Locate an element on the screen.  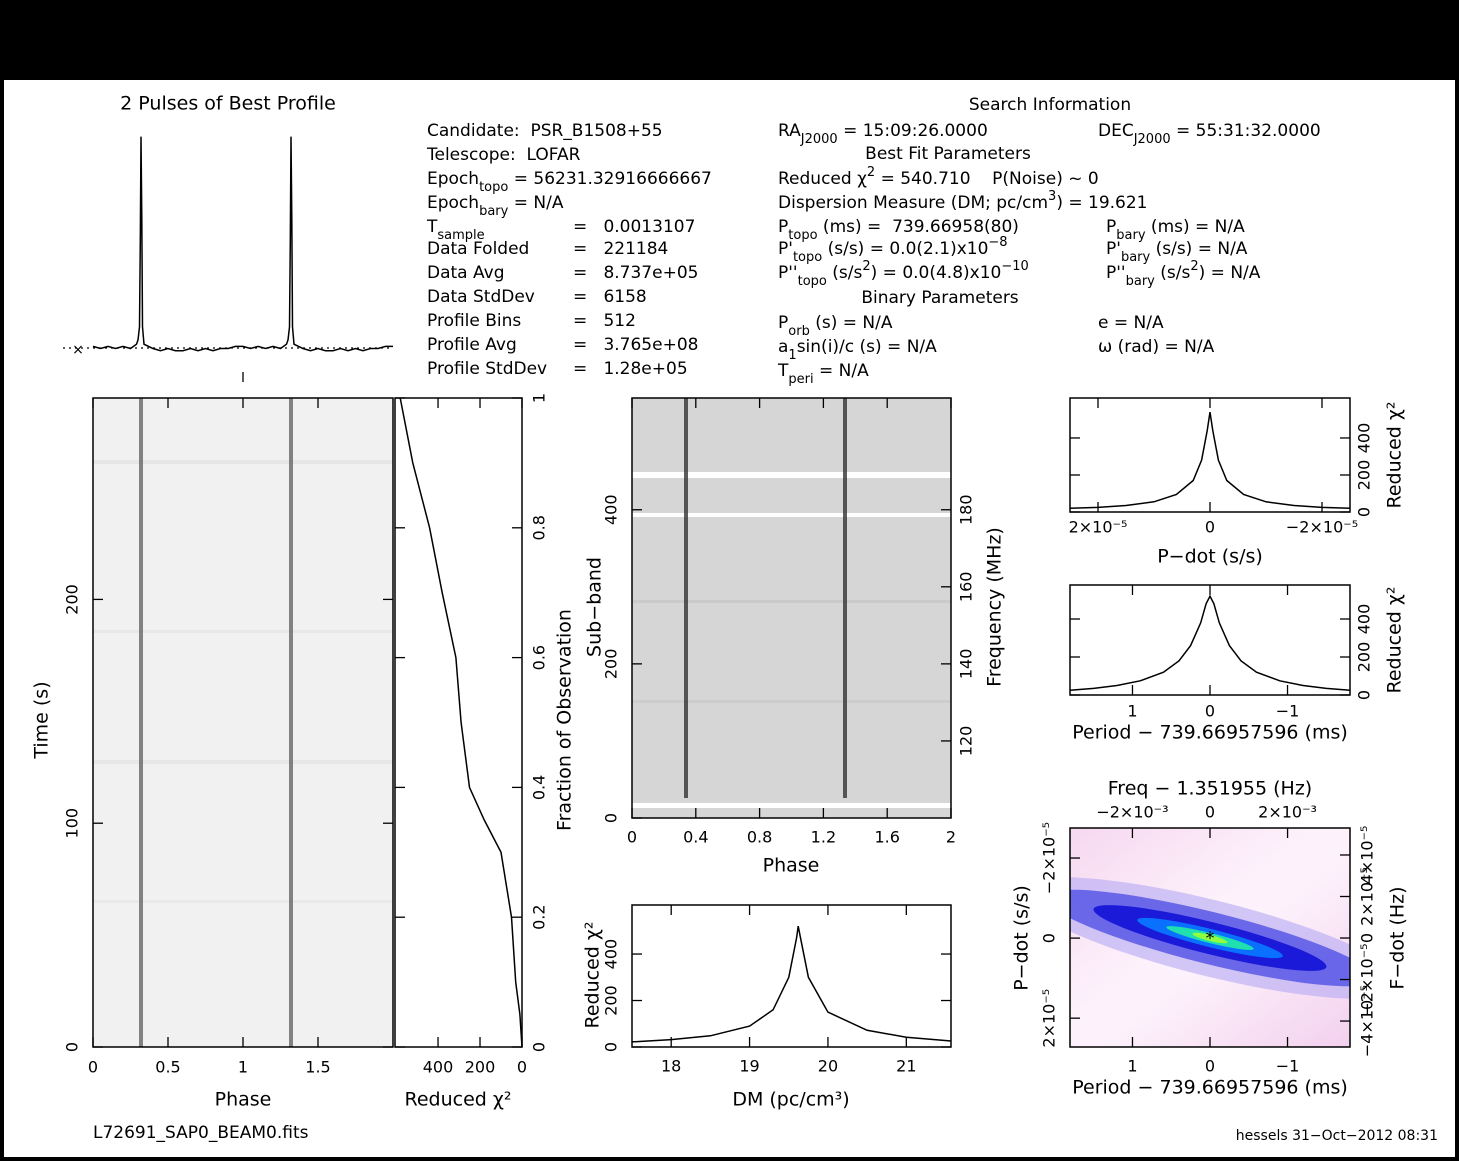
axis-label: Sub−band is located at coordinates (595, 607).